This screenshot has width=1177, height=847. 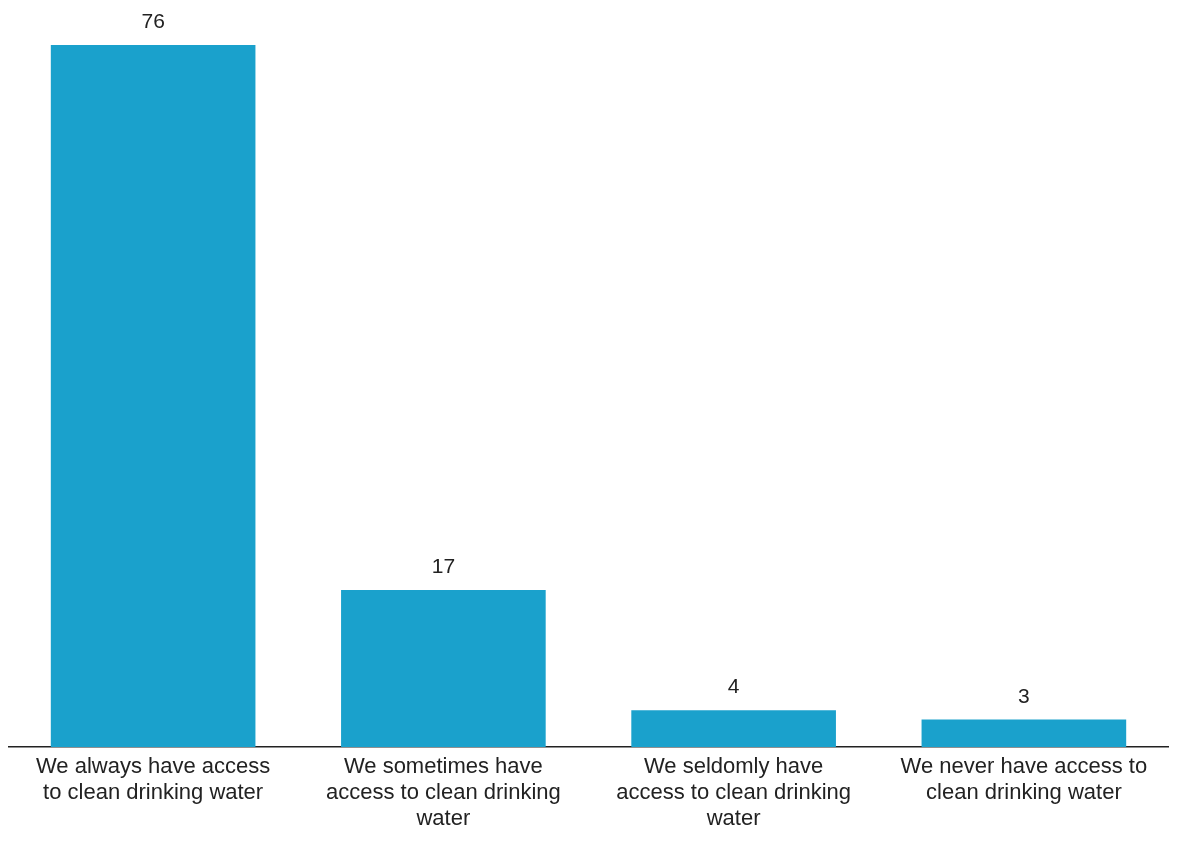 I want to click on data-label: 17, so click(x=443, y=566).